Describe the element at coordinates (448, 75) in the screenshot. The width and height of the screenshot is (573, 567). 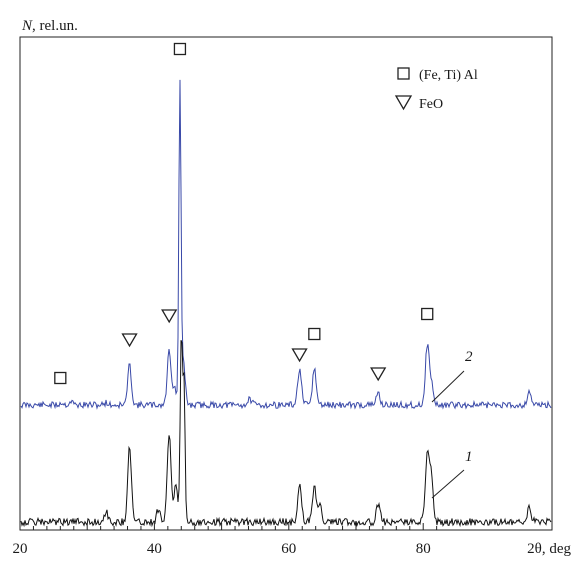
I see `legend-label-fetial: (Fe, Ti) Al` at that location.